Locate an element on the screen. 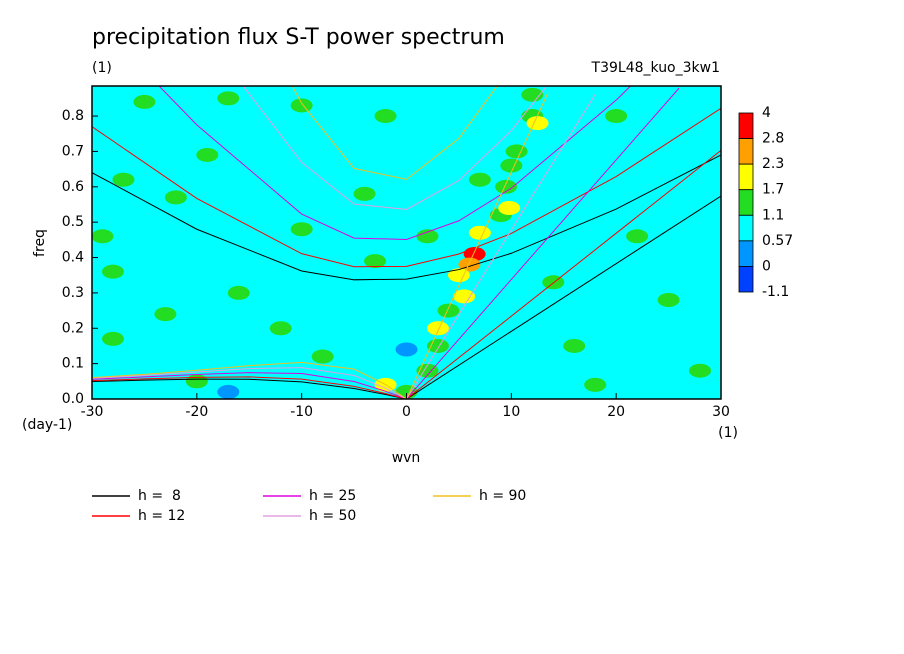 This screenshot has height=654, width=904. subtitle-right: T39L48_kuo_3kw1 is located at coordinates (655, 68).